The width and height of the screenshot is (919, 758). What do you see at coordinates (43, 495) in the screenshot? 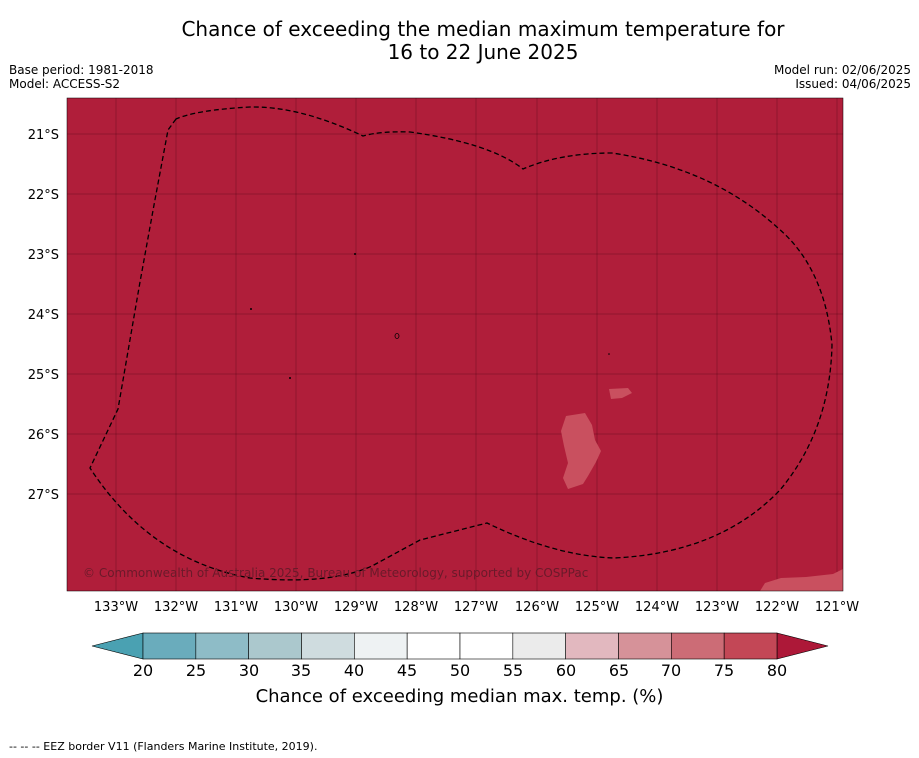
I see `lat-label: 27°S` at bounding box center [43, 495].